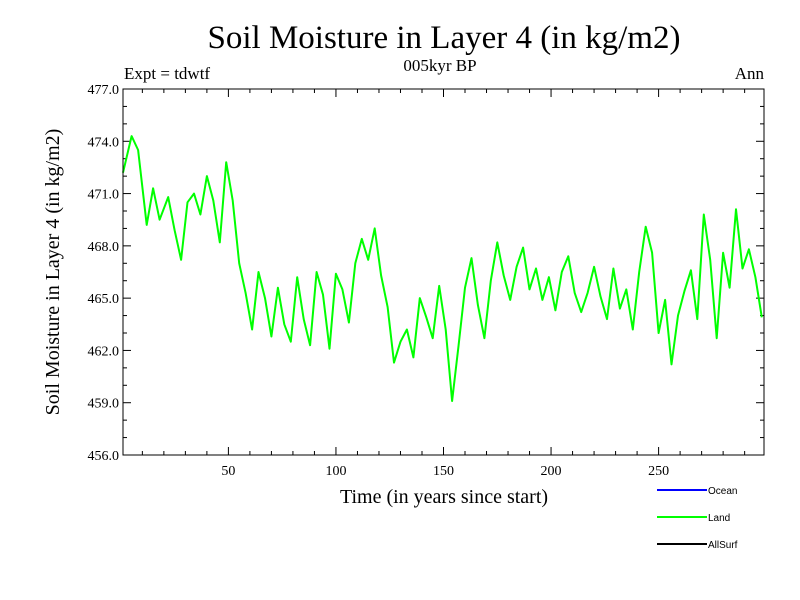 This screenshot has height=600, width=800. I want to click on y-tick-label: 465.0, so click(104, 299).